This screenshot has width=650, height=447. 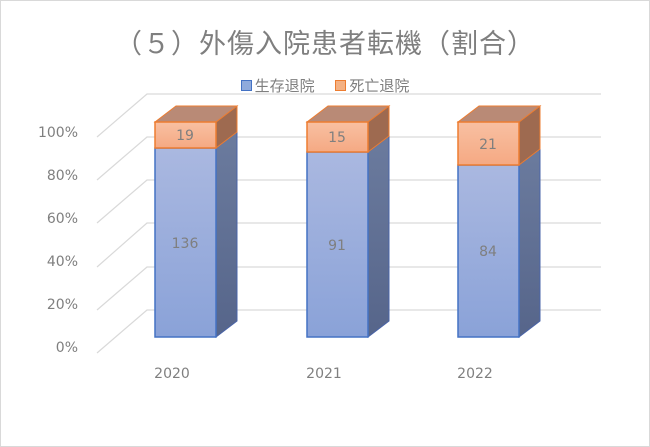 What do you see at coordinates (62, 176) in the screenshot?
I see `y-tick-80: 80%` at bounding box center [62, 176].